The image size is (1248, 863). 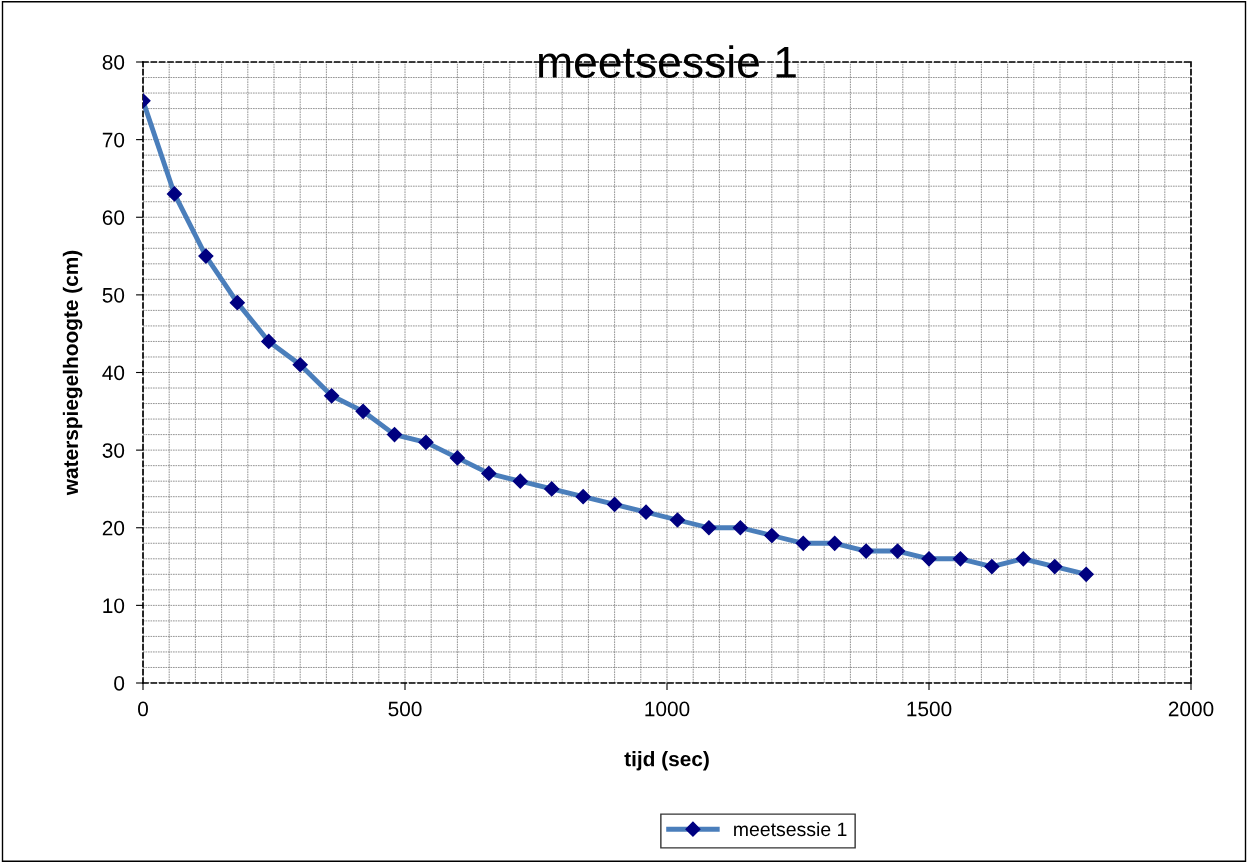 What do you see at coordinates (113, 295) in the screenshot?
I see `y-tick-label: 50` at bounding box center [113, 295].